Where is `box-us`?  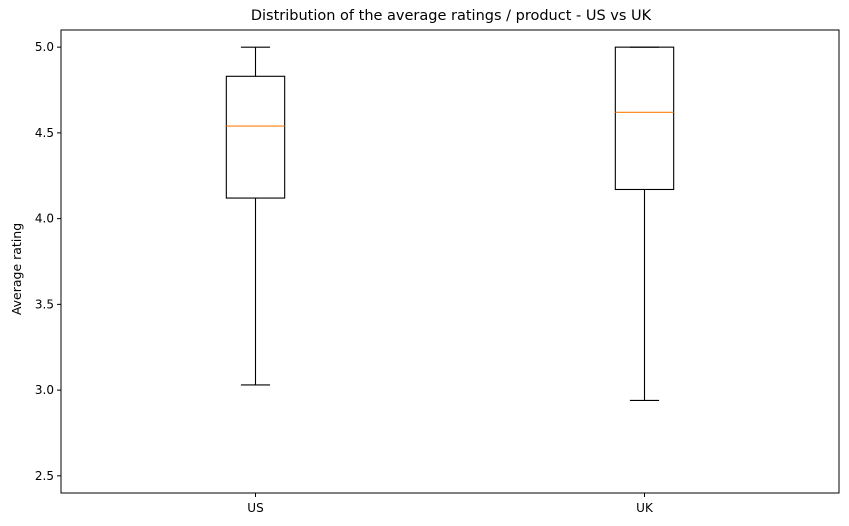
box-us is located at coordinates (255, 137).